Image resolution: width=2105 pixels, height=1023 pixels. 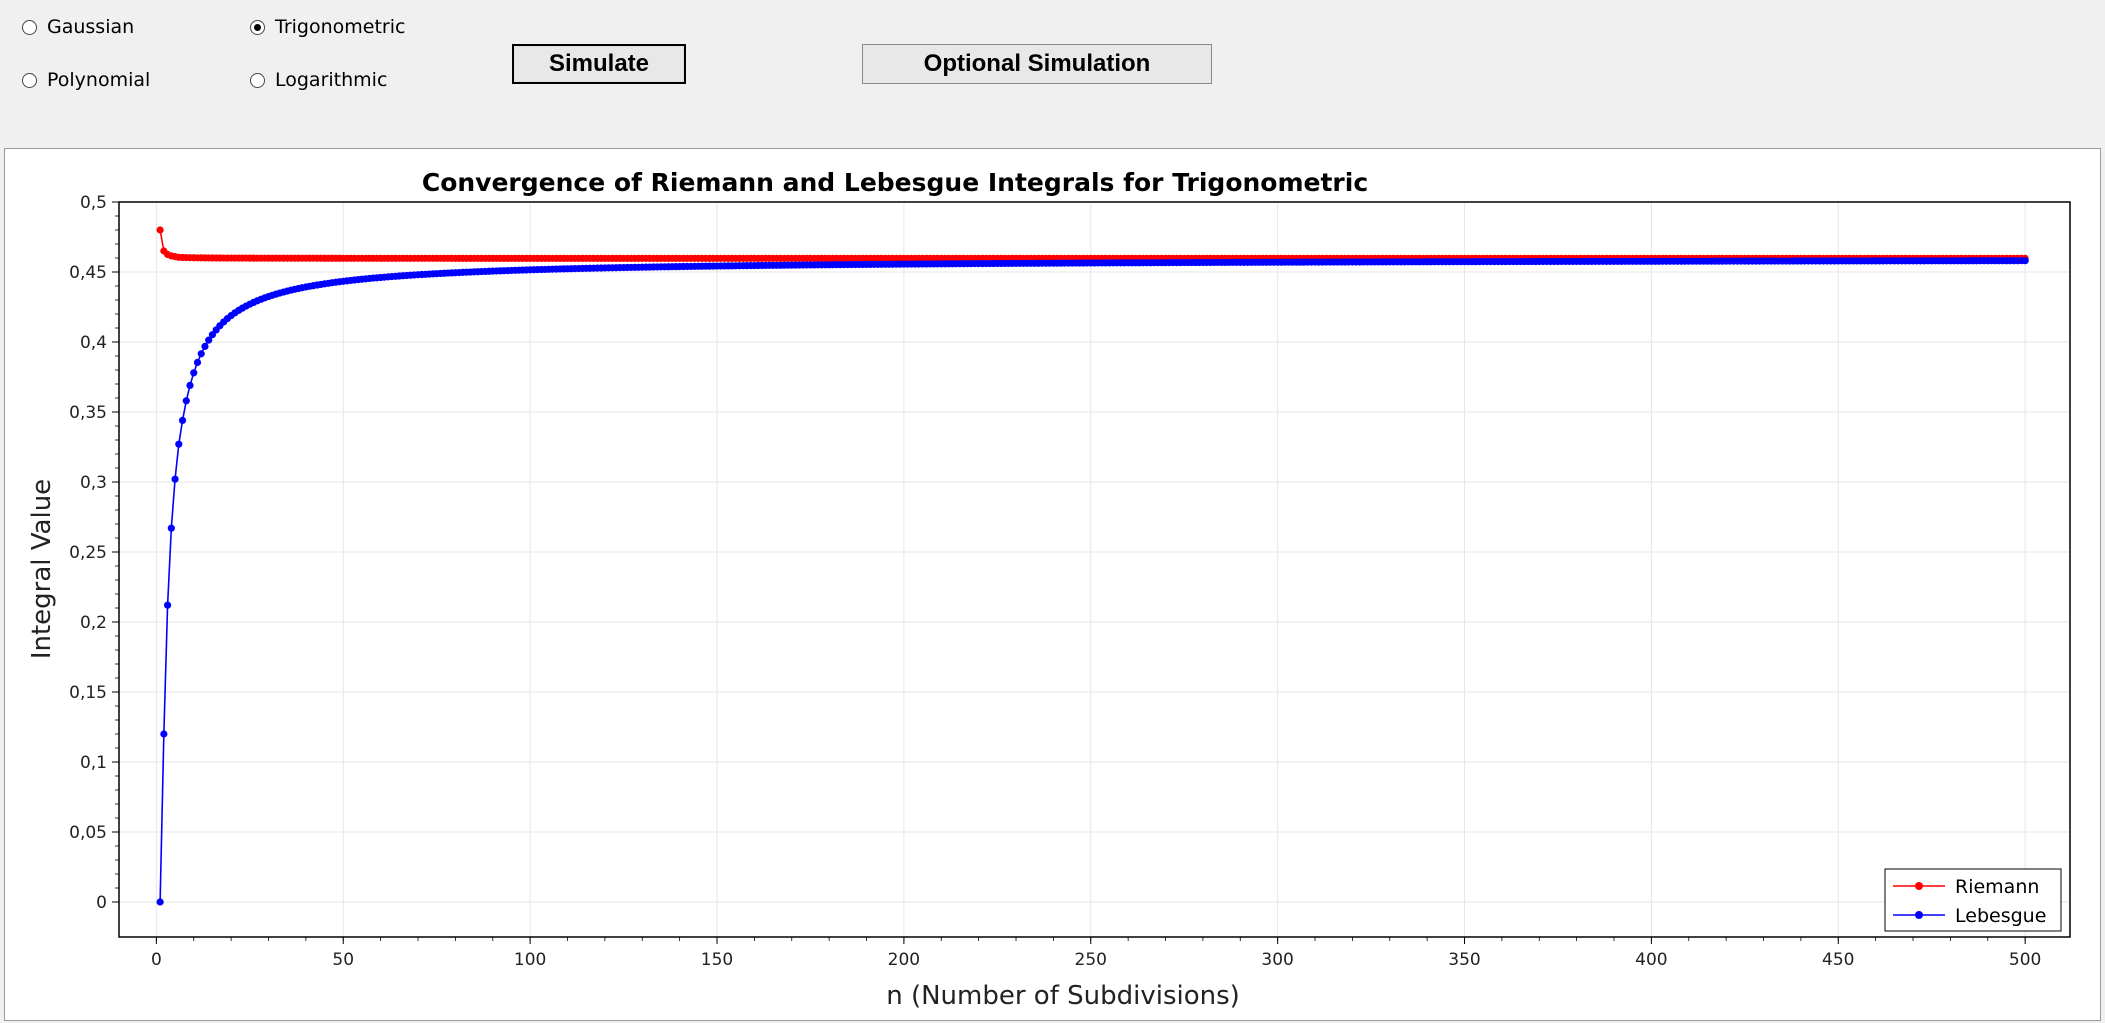 What do you see at coordinates (1063, 996) in the screenshot?
I see `x-axis-title: n (Number of Subdivisions)` at bounding box center [1063, 996].